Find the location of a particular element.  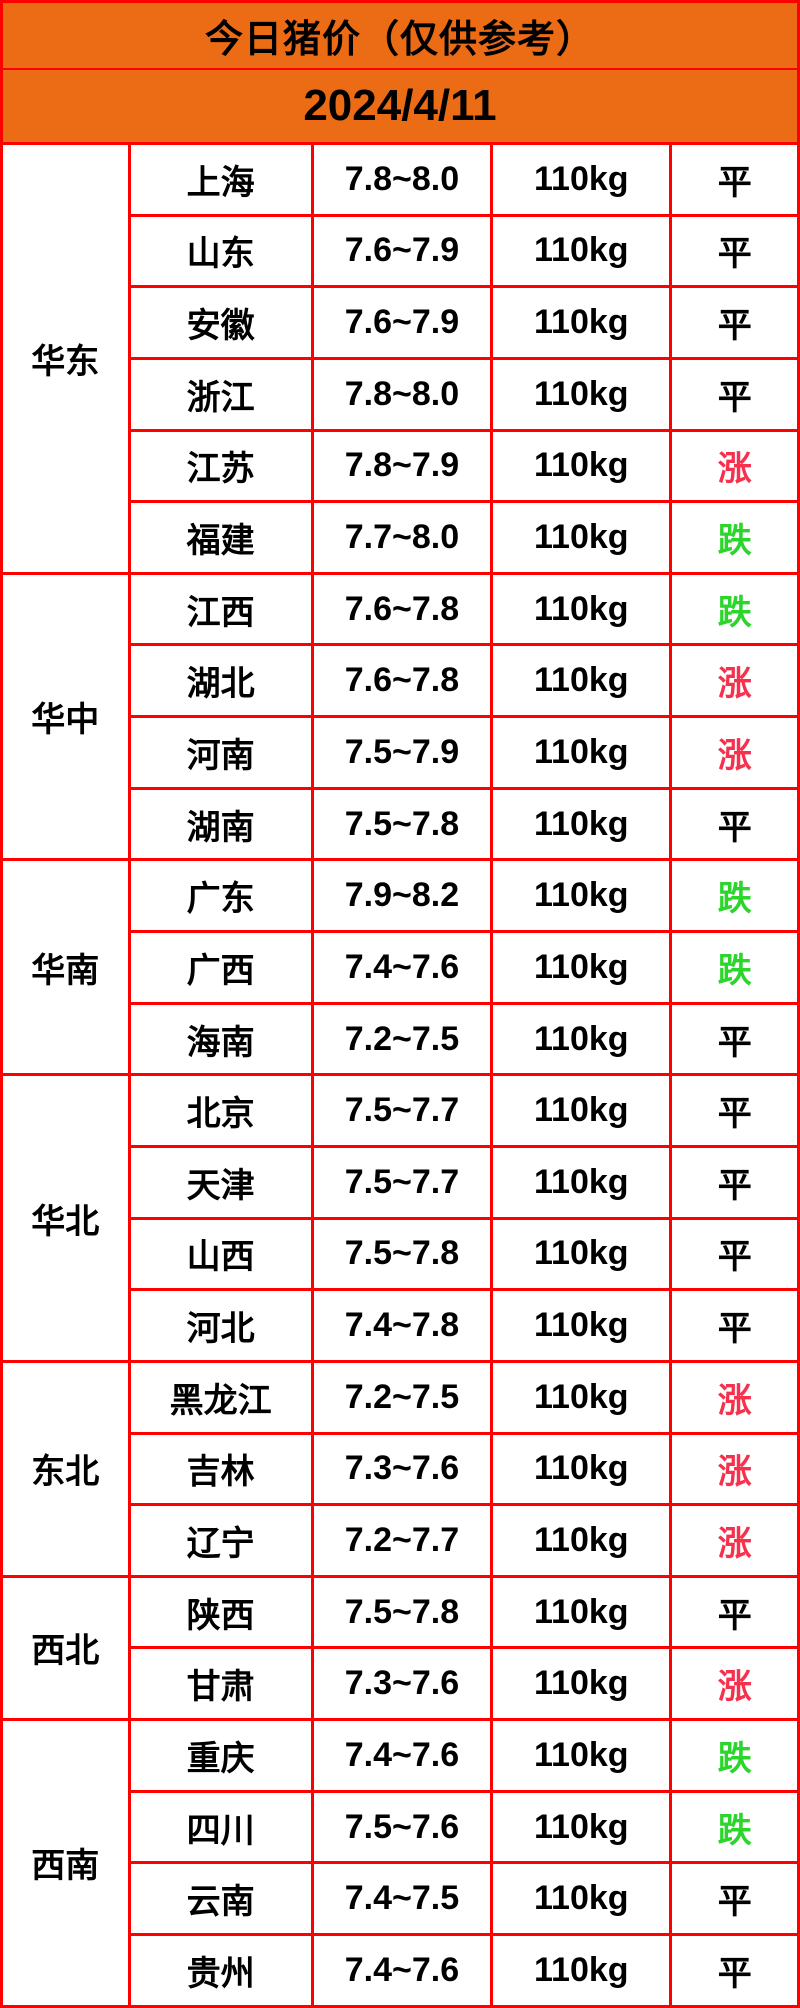

price-cell: 7.9~8.2 is located at coordinates (402, 896).